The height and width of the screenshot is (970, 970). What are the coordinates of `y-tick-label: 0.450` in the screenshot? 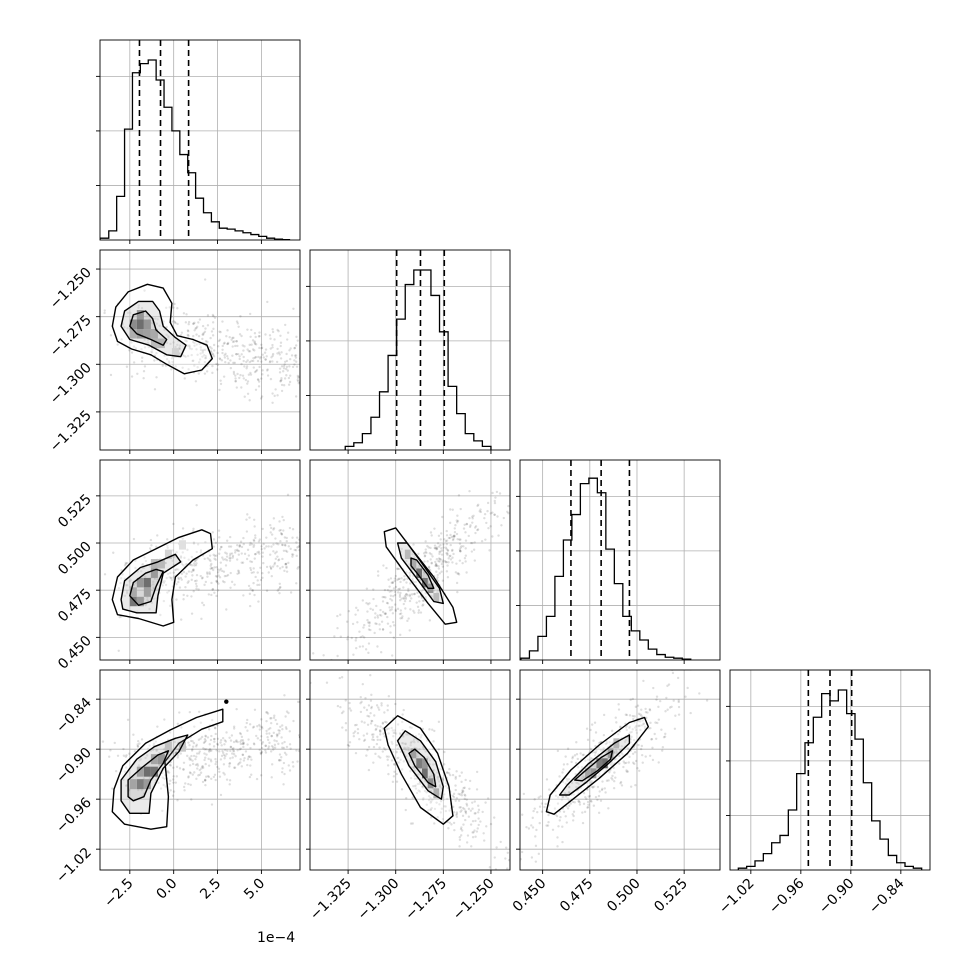 It's located at (75, 653).